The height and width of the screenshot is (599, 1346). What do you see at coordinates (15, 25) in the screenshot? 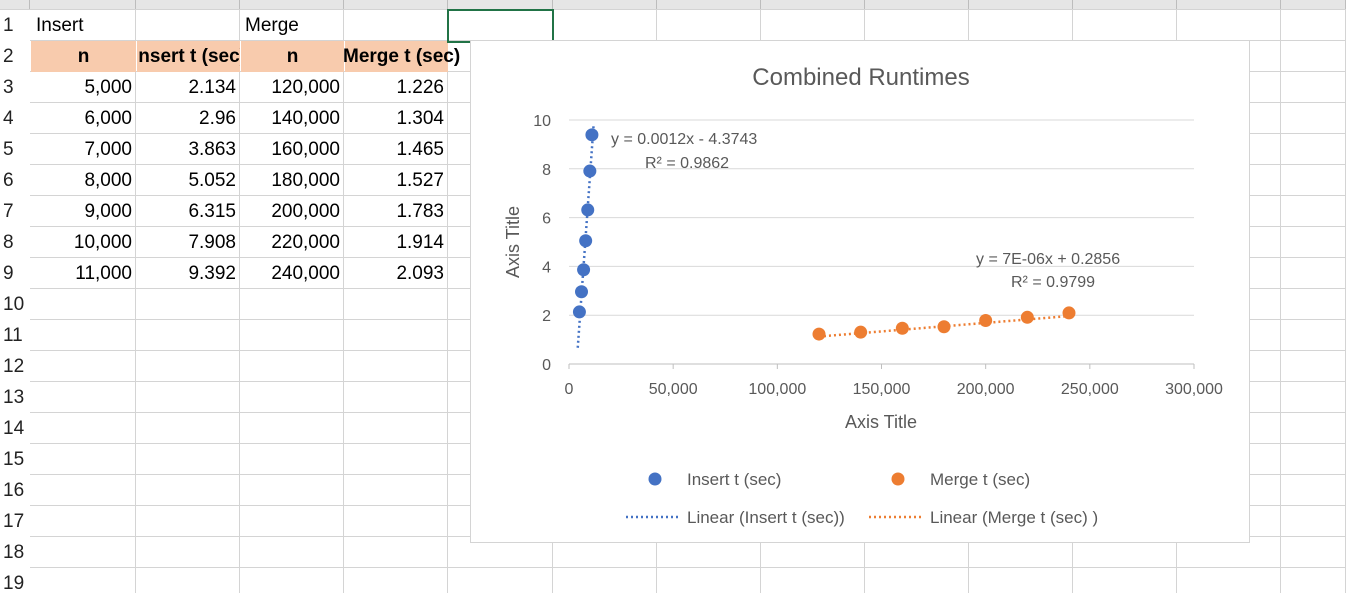
I see `row-header: 1` at bounding box center [15, 25].